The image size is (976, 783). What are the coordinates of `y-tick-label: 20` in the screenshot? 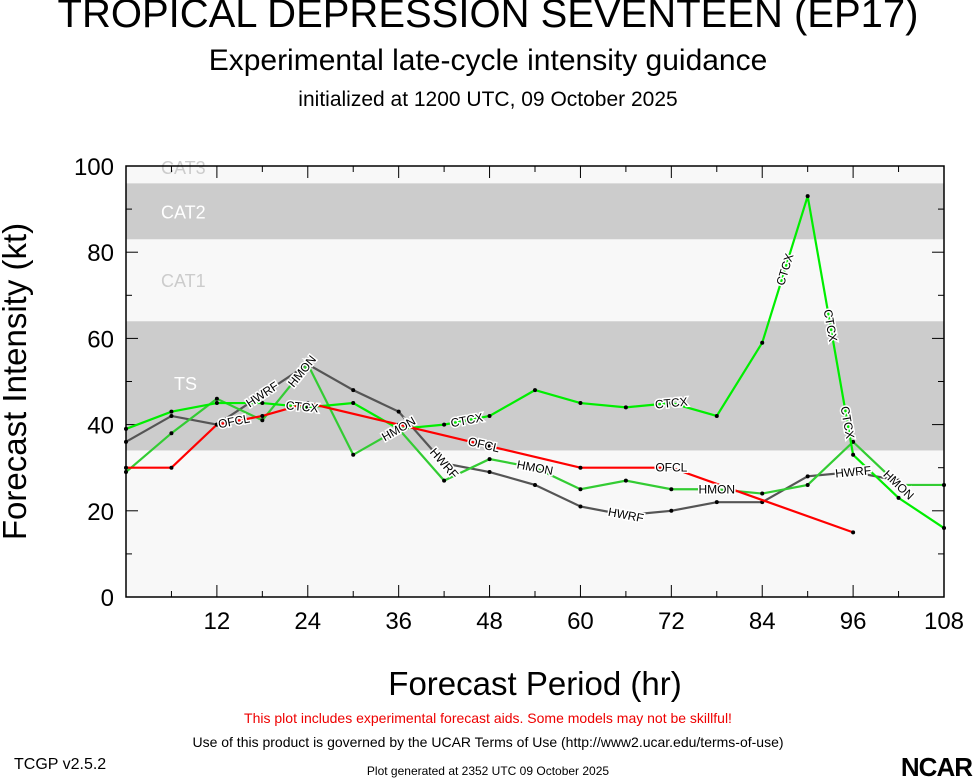 It's located at (100, 512).